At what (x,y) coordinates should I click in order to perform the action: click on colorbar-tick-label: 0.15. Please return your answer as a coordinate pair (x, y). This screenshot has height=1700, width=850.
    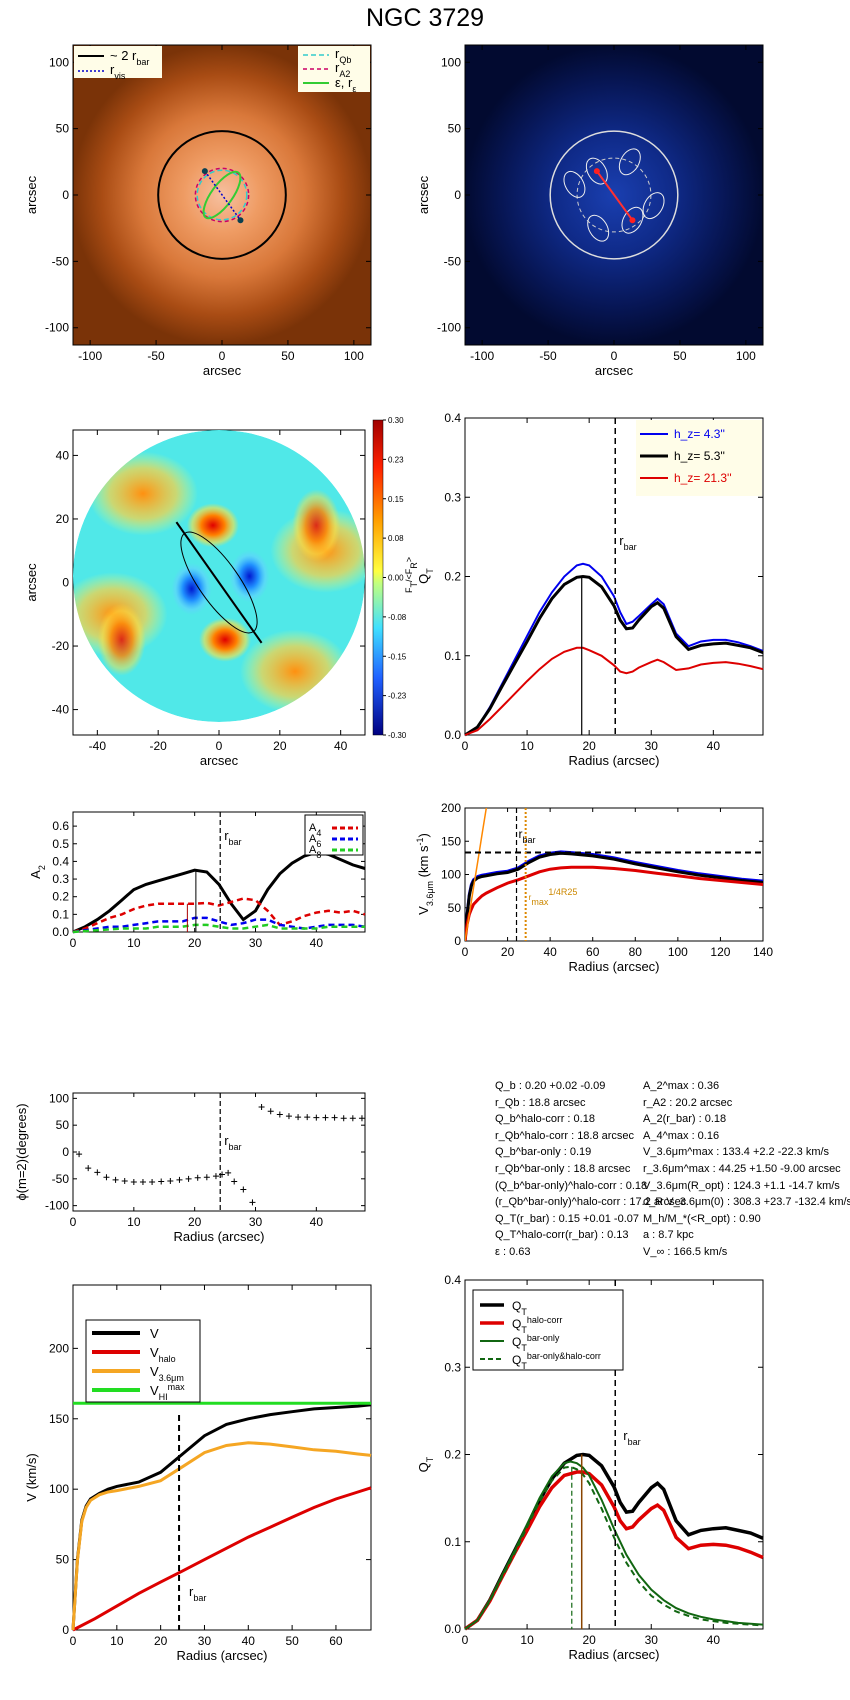
    Looking at the image, I should click on (396, 499).